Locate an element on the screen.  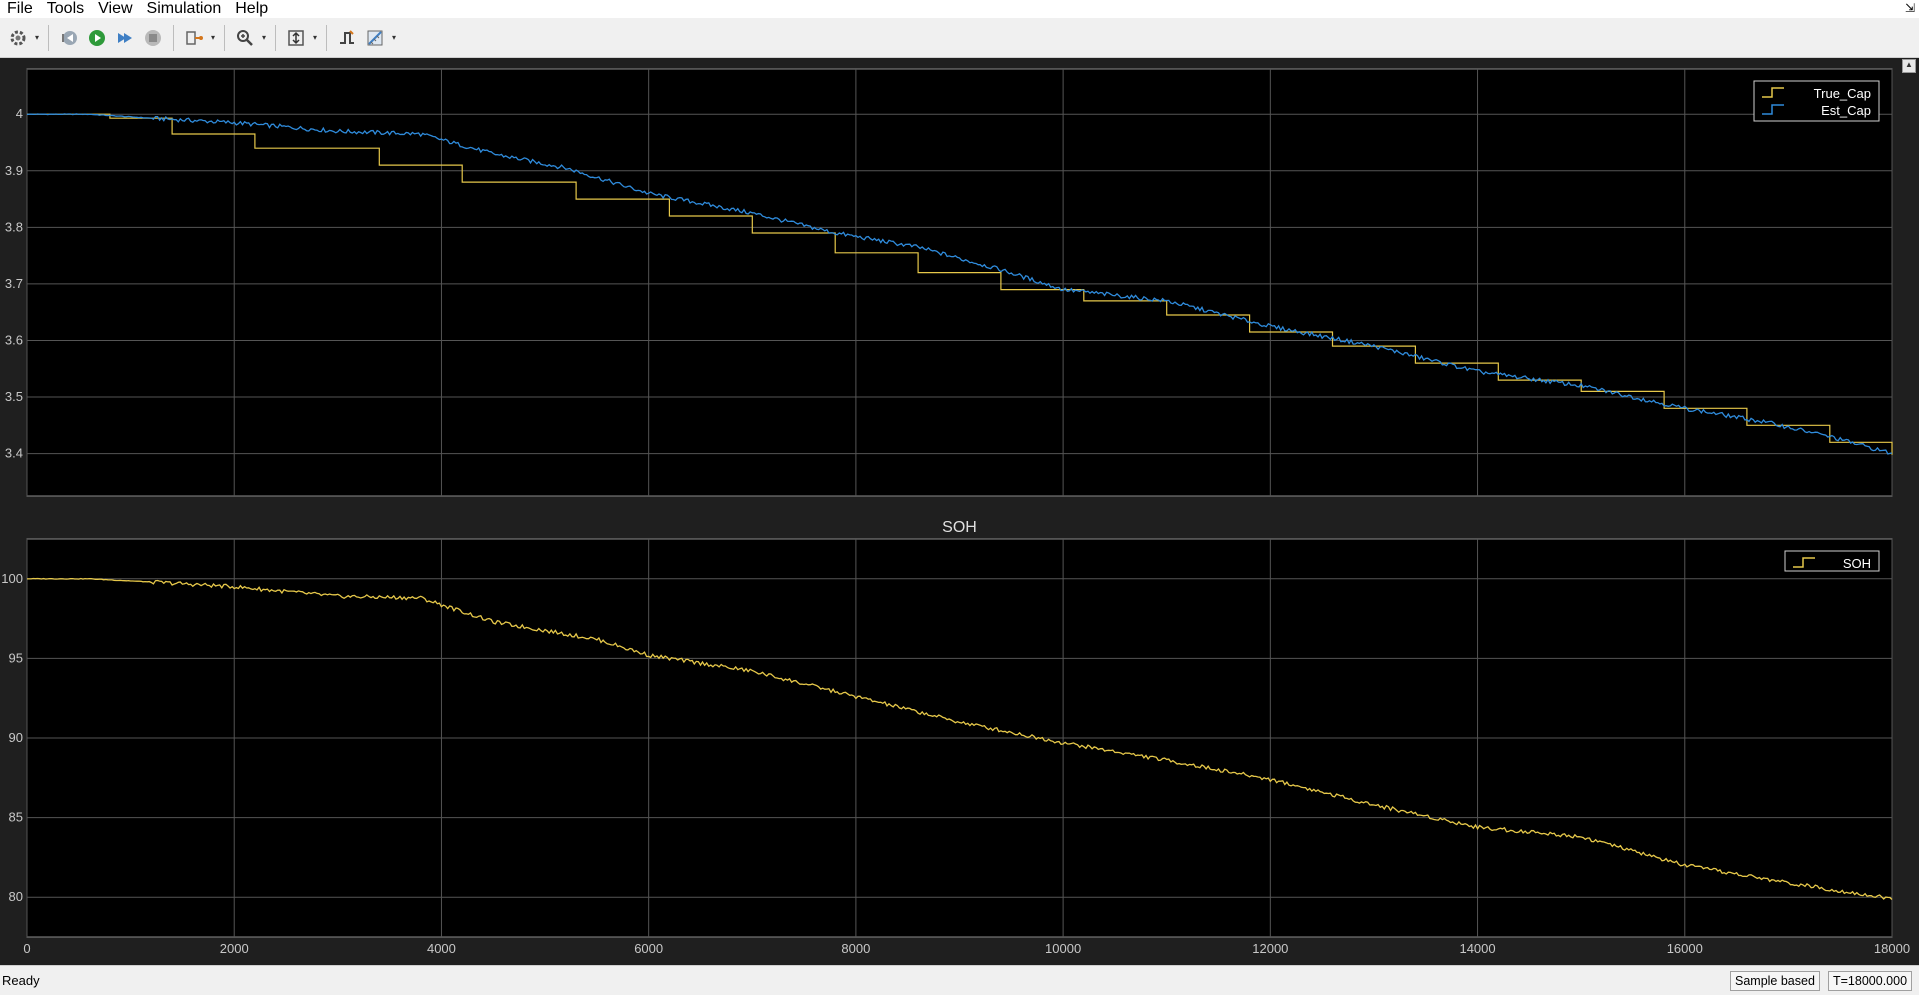
y-tick-label: 4 is located at coordinates (19, 113).